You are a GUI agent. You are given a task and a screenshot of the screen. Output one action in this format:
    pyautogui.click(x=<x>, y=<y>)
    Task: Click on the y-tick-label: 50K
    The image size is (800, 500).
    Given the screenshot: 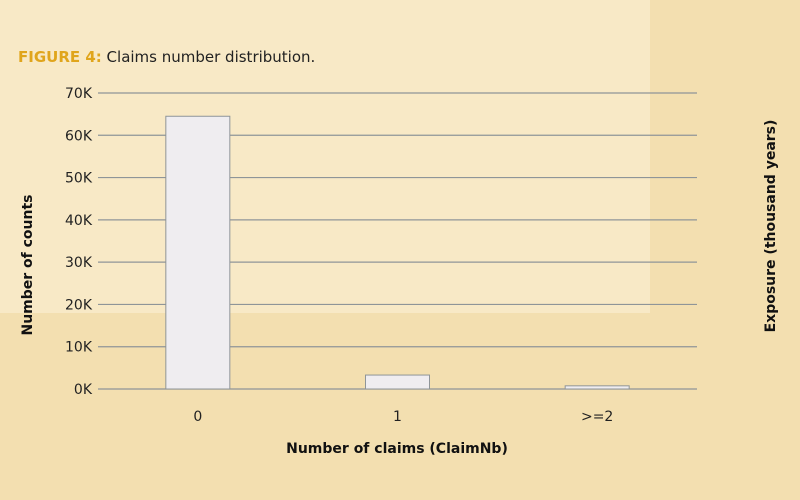 What is the action you would take?
    pyautogui.click(x=79, y=179)
    